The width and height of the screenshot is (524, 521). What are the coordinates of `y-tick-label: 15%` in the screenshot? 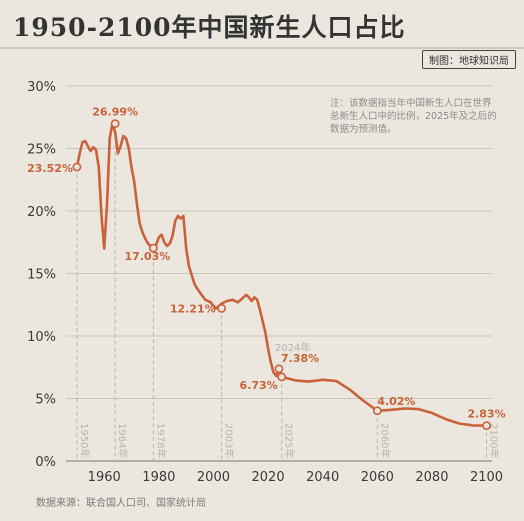 It's located at (41, 275).